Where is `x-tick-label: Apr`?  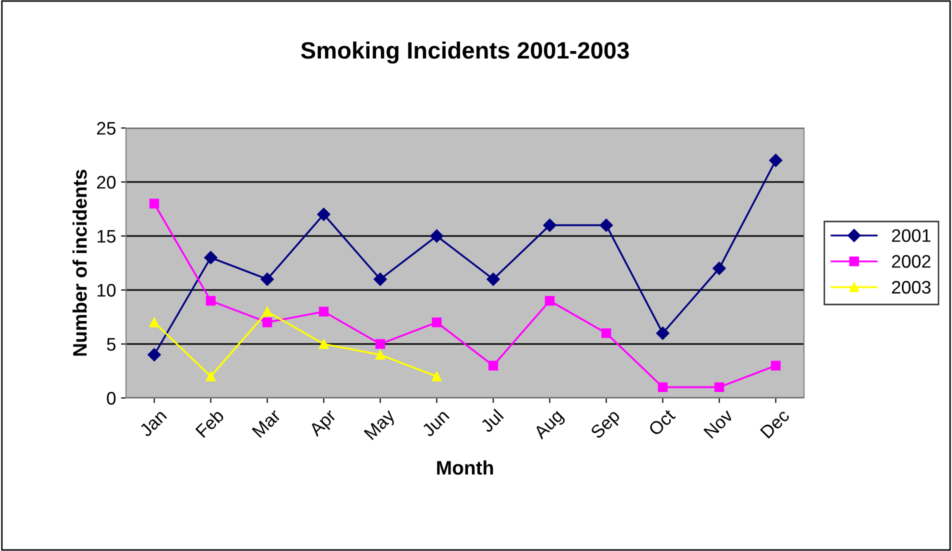 x-tick-label: Apr is located at coordinates (324, 424).